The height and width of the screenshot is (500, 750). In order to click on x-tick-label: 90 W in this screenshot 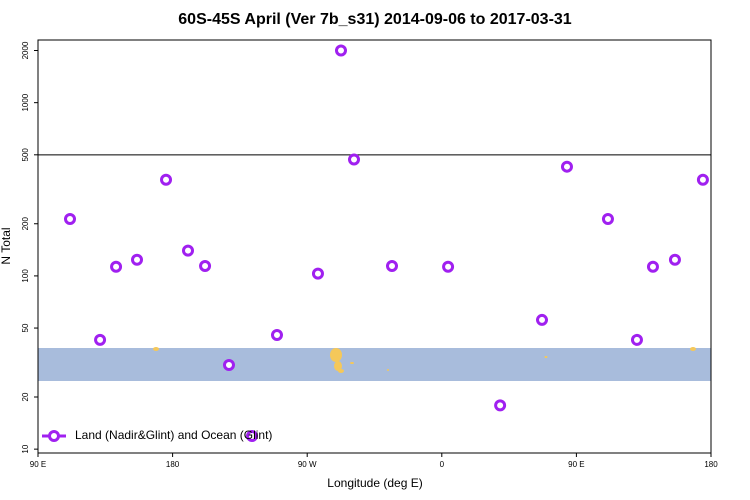, I will do `click(307, 464)`.